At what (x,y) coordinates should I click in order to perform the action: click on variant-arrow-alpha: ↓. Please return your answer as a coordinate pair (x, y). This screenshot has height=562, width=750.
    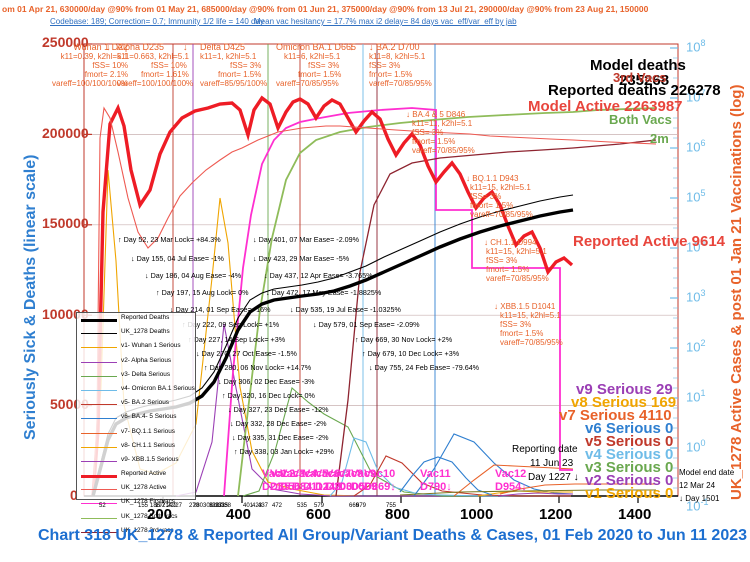
    Looking at the image, I should click on (185, 47).